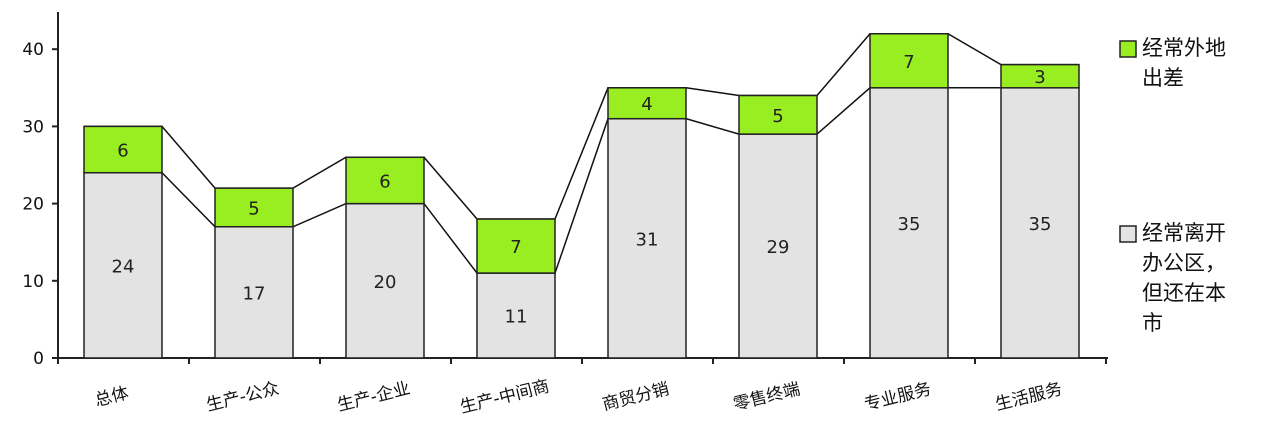 Image resolution: width=1265 pixels, height=441 pixels. Describe the element at coordinates (242, 396) in the screenshot. I see `x-tick-label: 生产-公众` at that location.